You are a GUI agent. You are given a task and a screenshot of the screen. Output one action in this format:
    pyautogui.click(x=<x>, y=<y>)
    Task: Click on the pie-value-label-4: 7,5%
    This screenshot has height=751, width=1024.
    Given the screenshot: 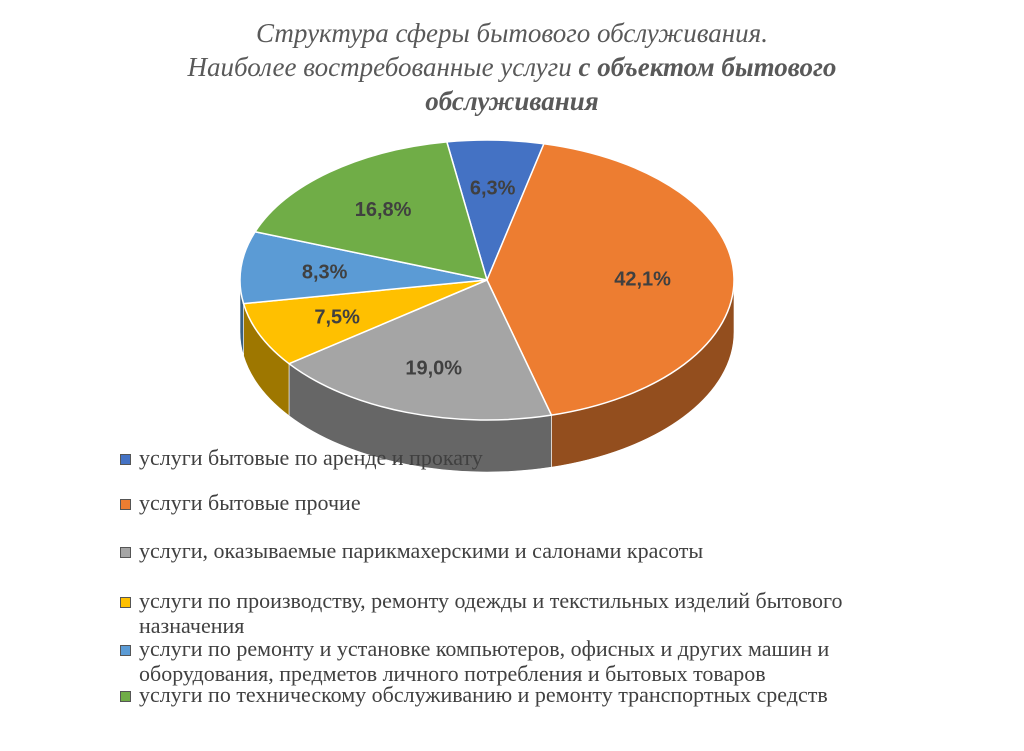 What is the action you would take?
    pyautogui.click(x=337, y=317)
    